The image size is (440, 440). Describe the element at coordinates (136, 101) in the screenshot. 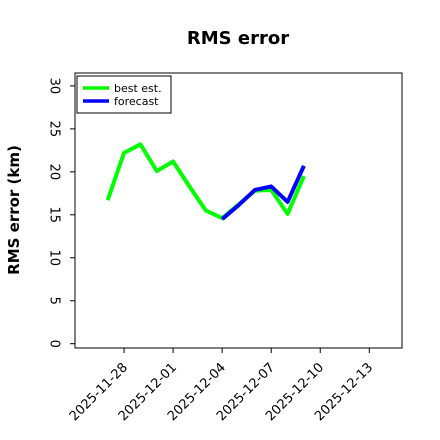

I see `legend-label-forecast: forecast` at that location.